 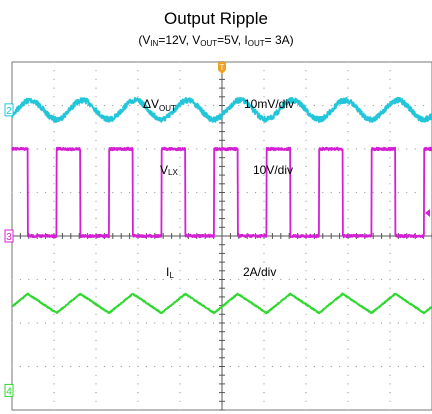 I want to click on channel-marker-2: 2, so click(x=9, y=110).